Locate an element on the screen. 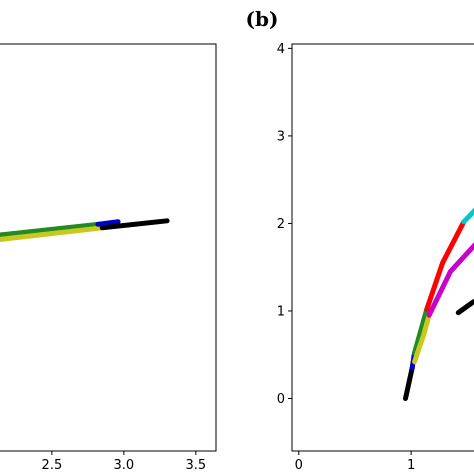 This screenshot has height=474, width=474. panel-a-xtick-label: 2.5 is located at coordinates (52, 465).